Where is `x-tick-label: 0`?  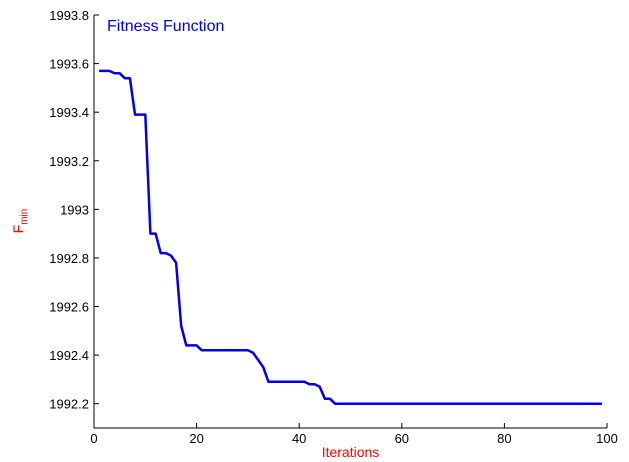
x-tick-label: 0 is located at coordinates (93, 438).